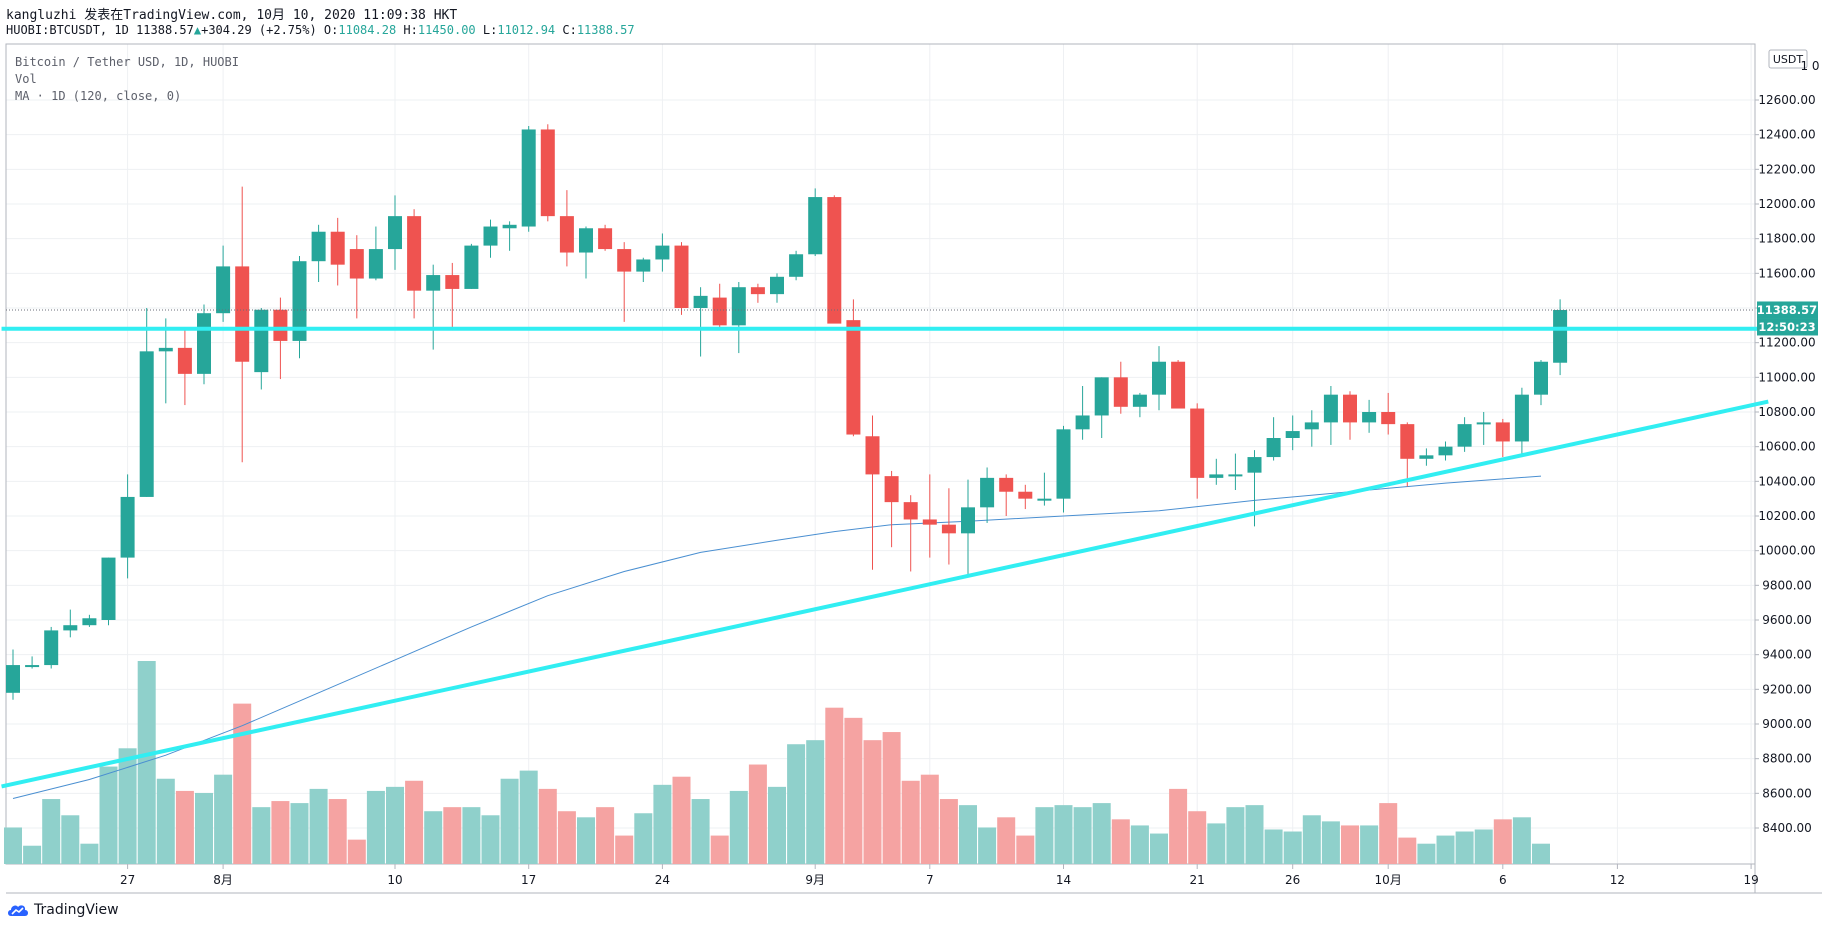 Image resolution: width=1828 pixels, height=930 pixels. Describe the element at coordinates (930, 880) in the screenshot. I see `time-tick-label: 7` at that location.